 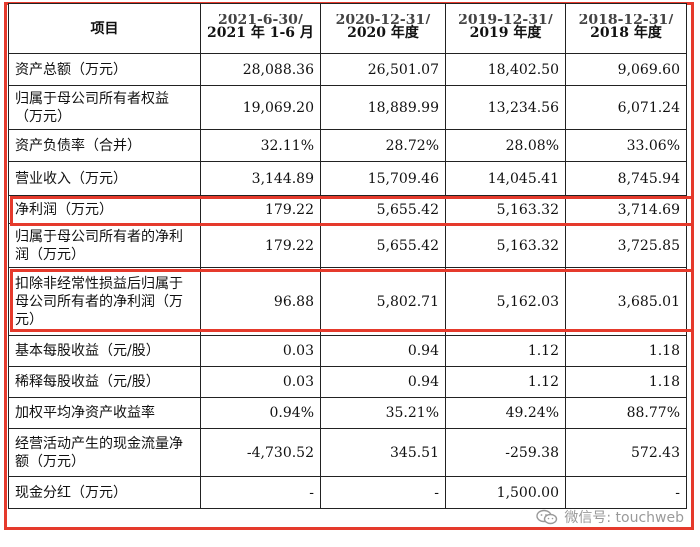 I want to click on cell-value: 1,500.00, so click(x=505, y=492).